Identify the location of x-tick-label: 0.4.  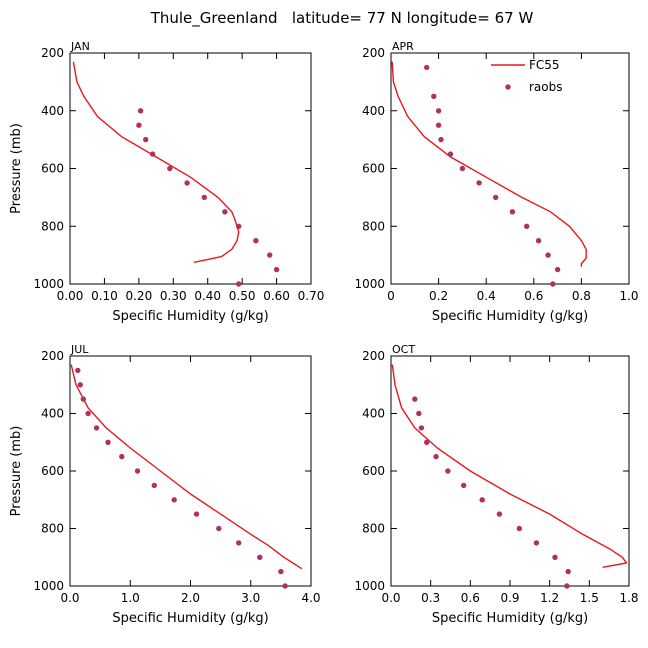
(486, 296).